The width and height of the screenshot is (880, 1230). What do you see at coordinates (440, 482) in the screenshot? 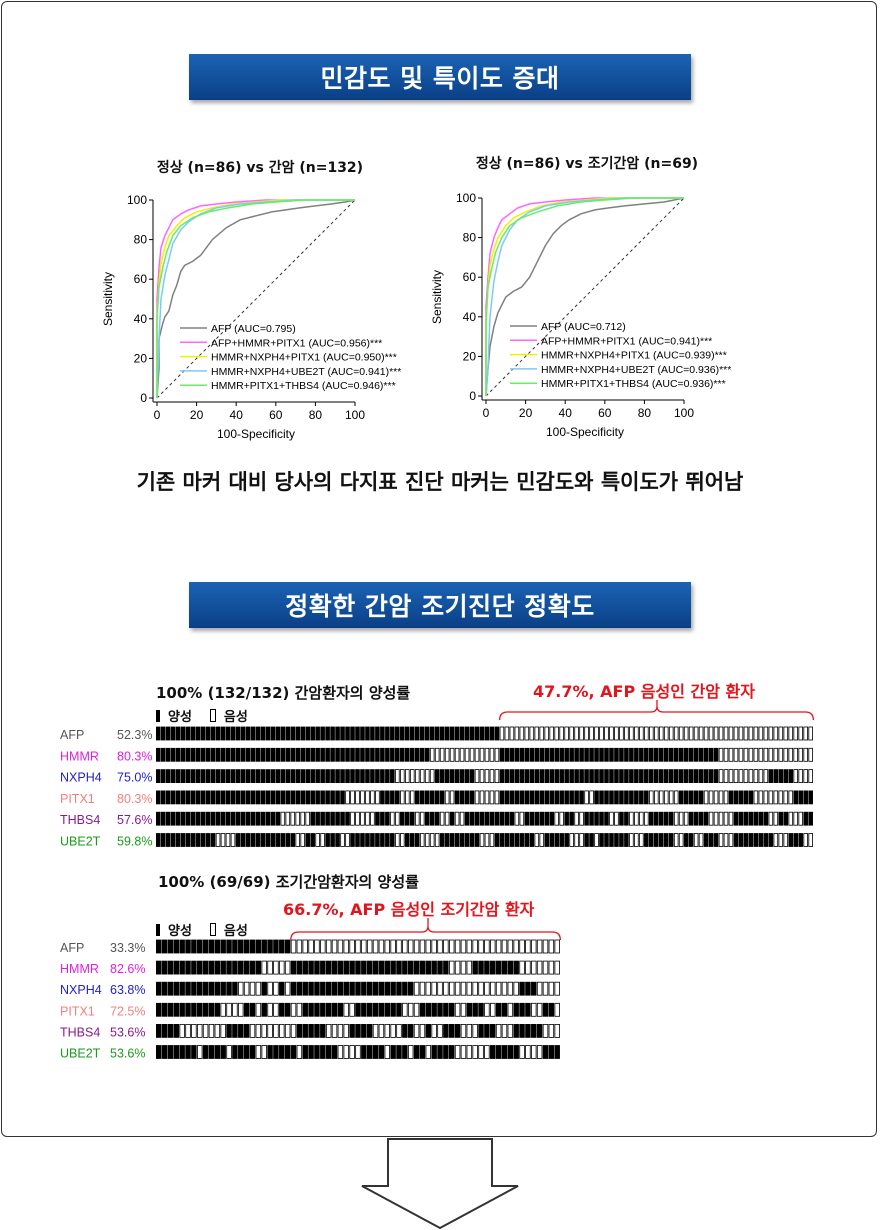
I see `summary-text: 기존 마커 대비 당사의 다지표 진단 마커는 민감도와 특이도가 뛰어남` at bounding box center [440, 482].